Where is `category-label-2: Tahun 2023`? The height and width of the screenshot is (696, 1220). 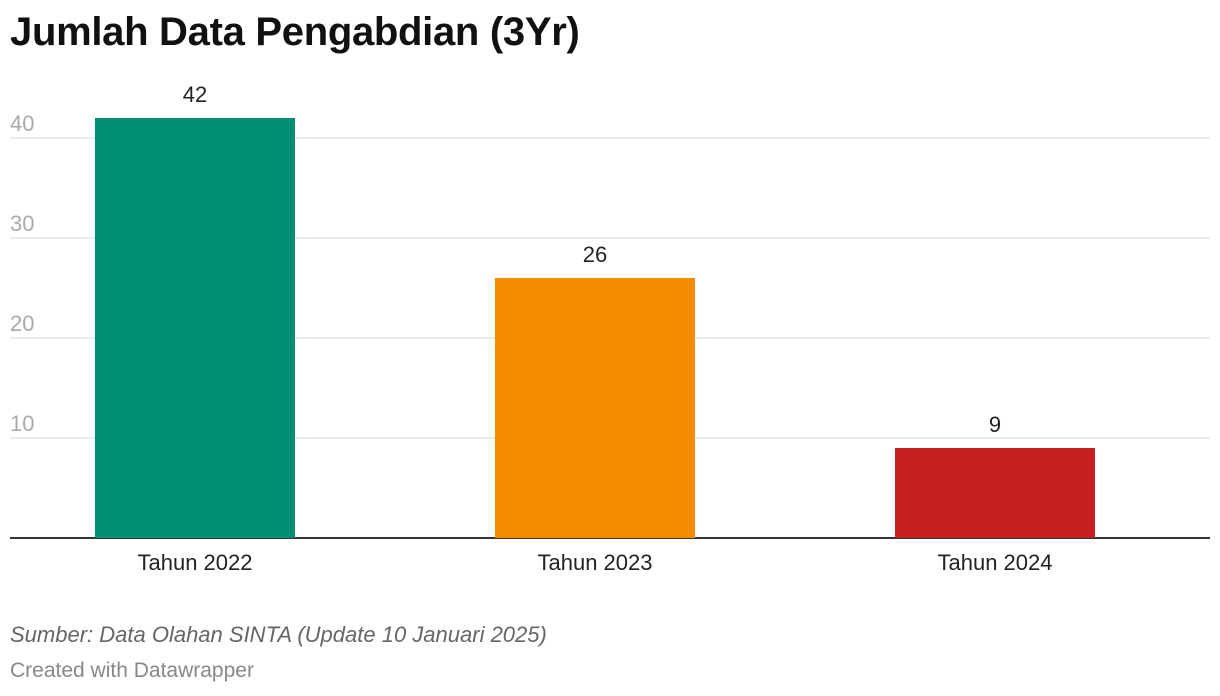 category-label-2: Tahun 2023 is located at coordinates (595, 562).